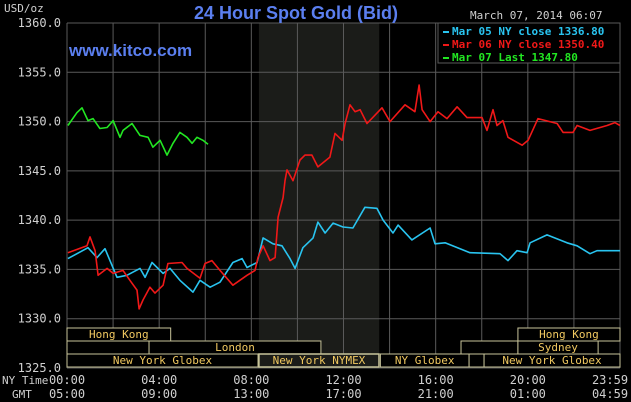  What do you see at coordinates (436, 394) in the screenshot?
I see `x-tick-label: 21:00` at bounding box center [436, 394].